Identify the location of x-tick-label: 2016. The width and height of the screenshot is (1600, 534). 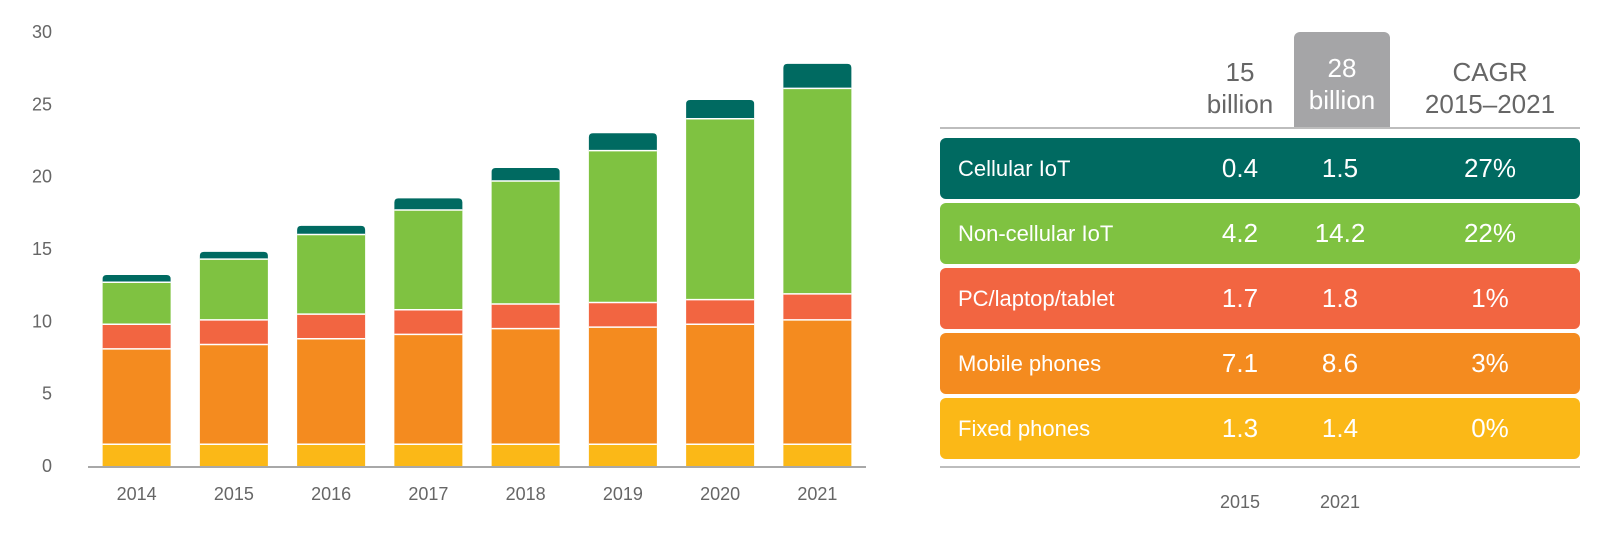
(331, 494).